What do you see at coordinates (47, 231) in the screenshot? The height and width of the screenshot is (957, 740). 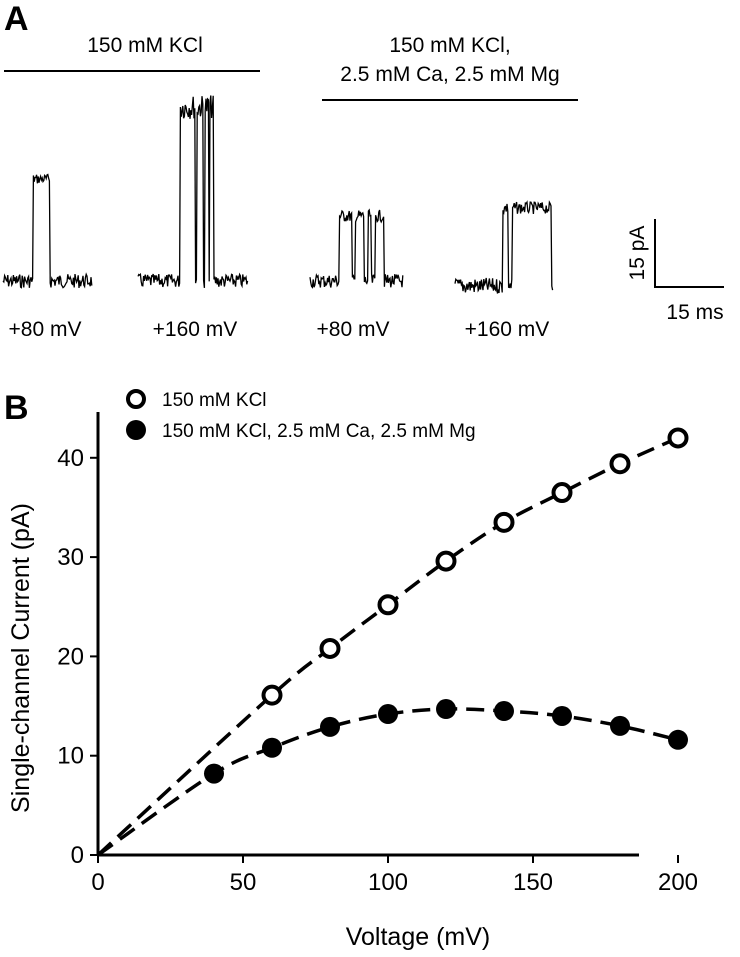 I see `trace-kcl-80mv` at bounding box center [47, 231].